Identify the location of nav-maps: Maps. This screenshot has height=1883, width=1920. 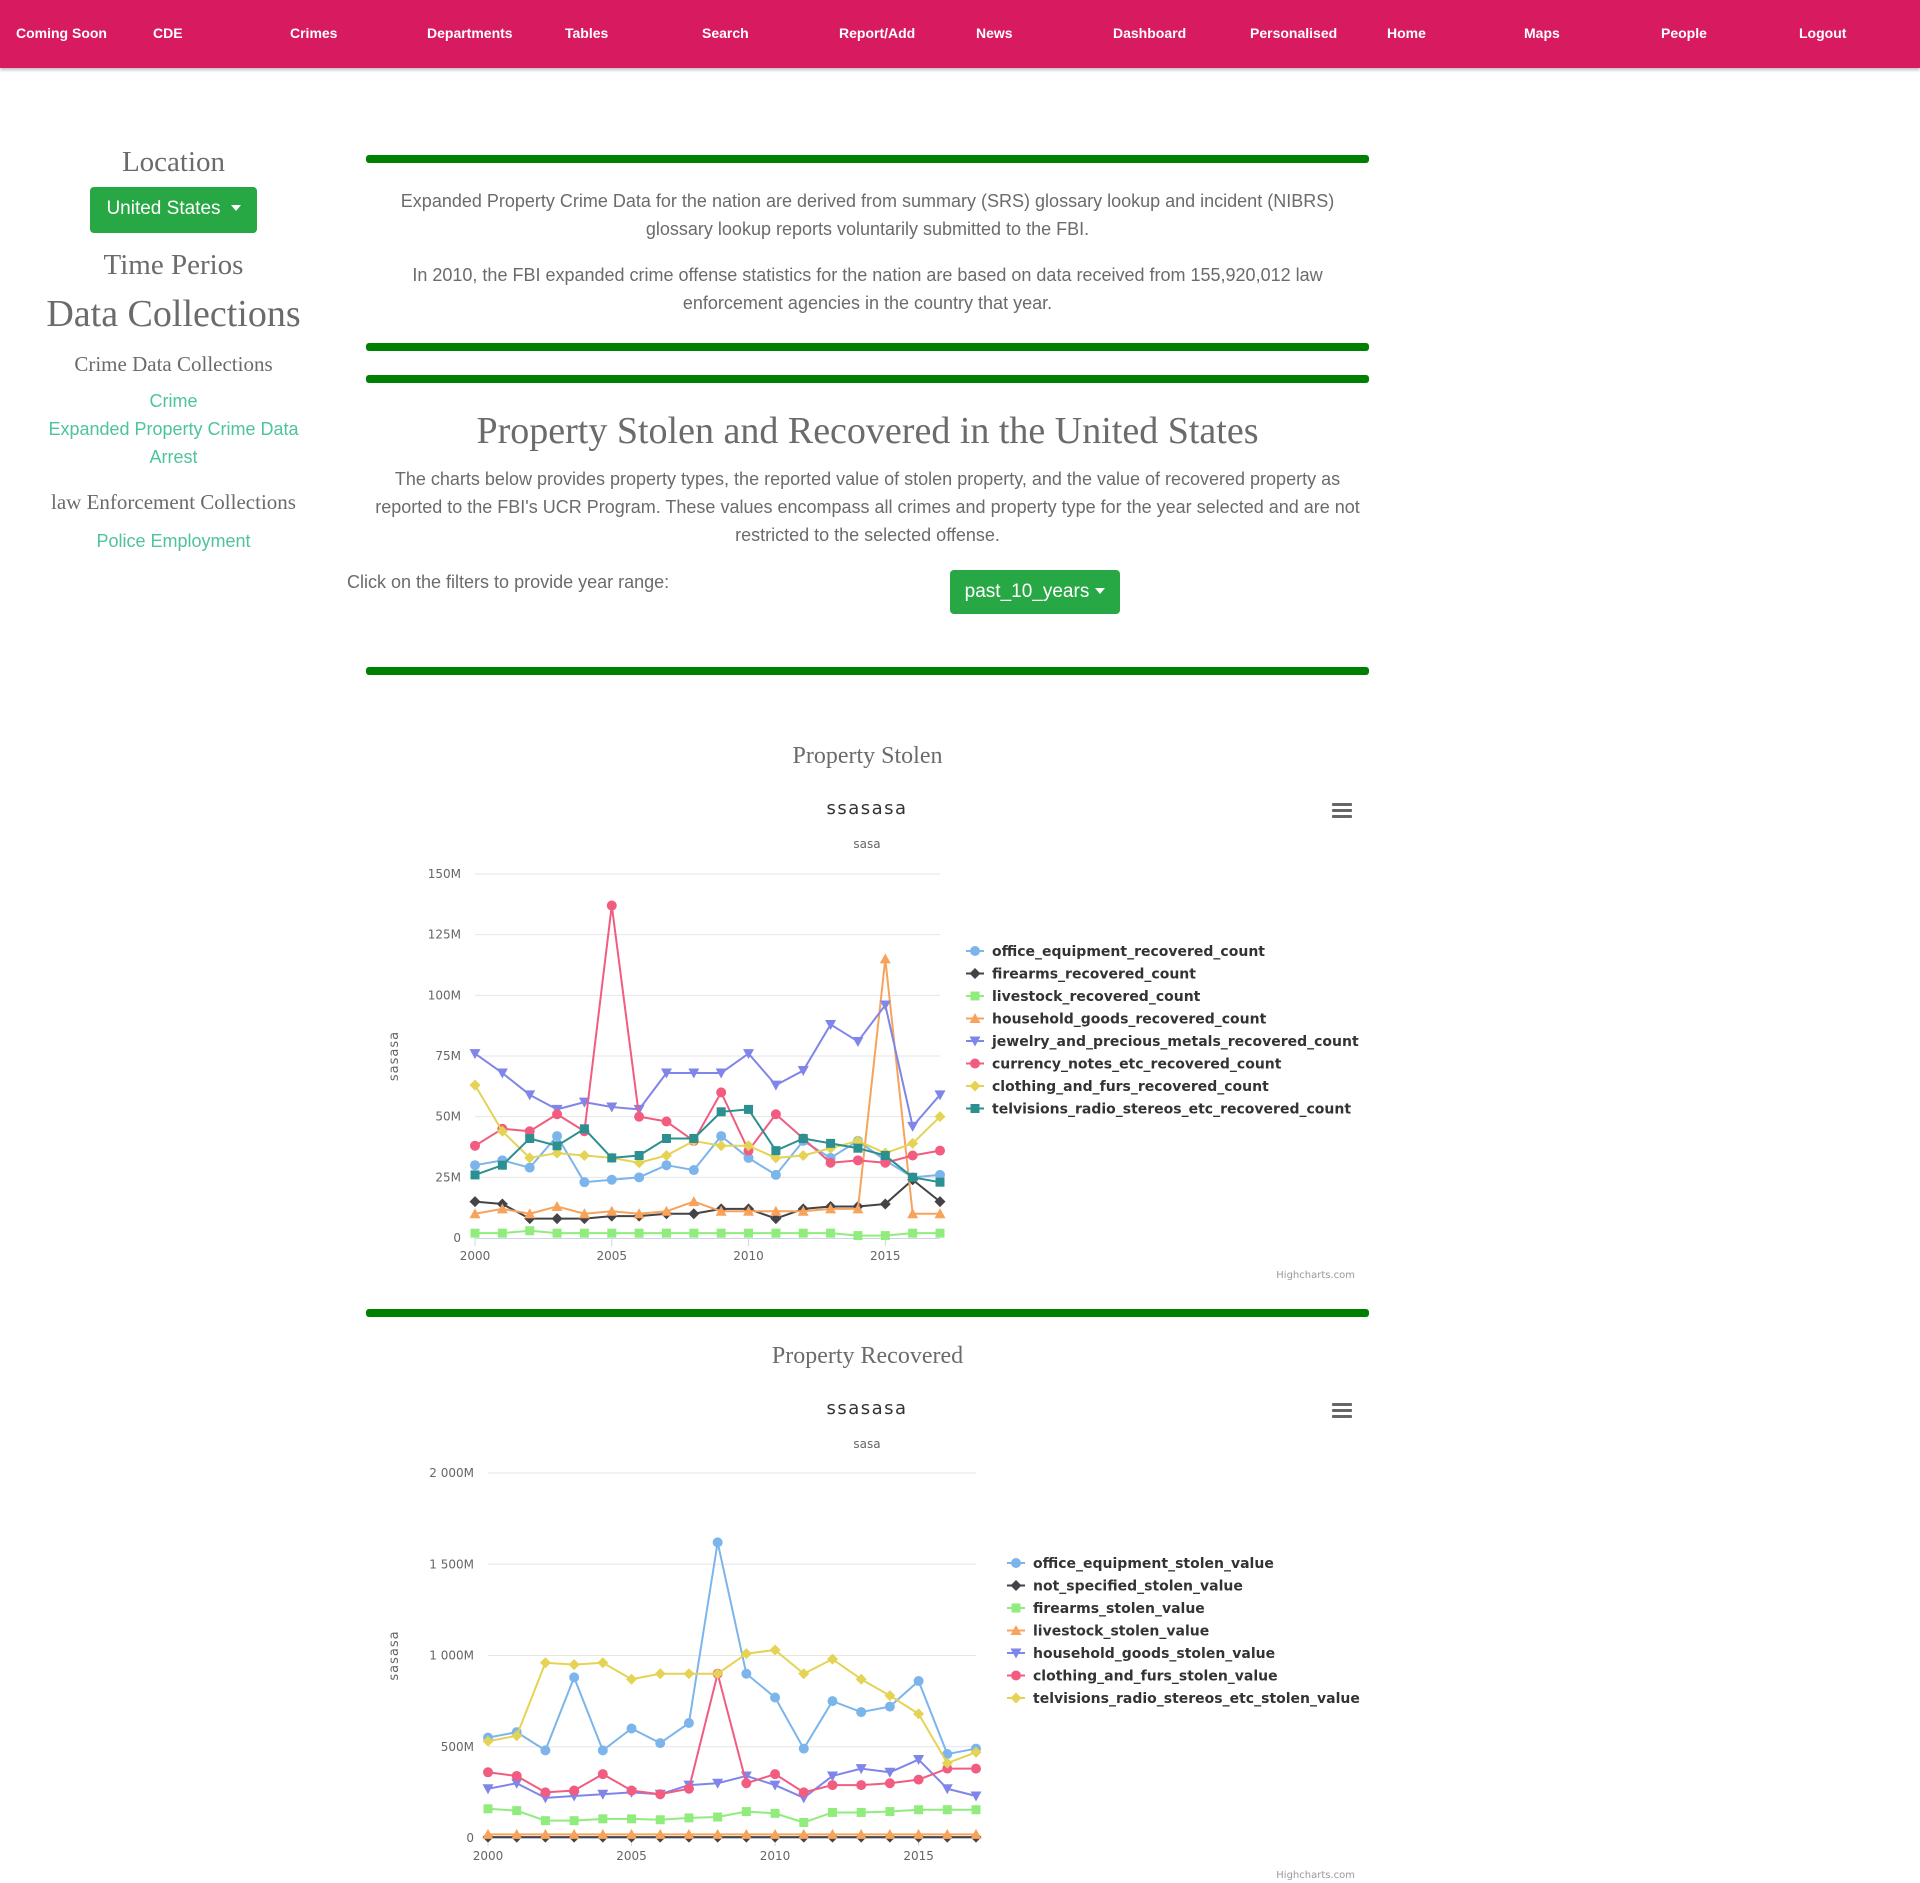
(1542, 33).